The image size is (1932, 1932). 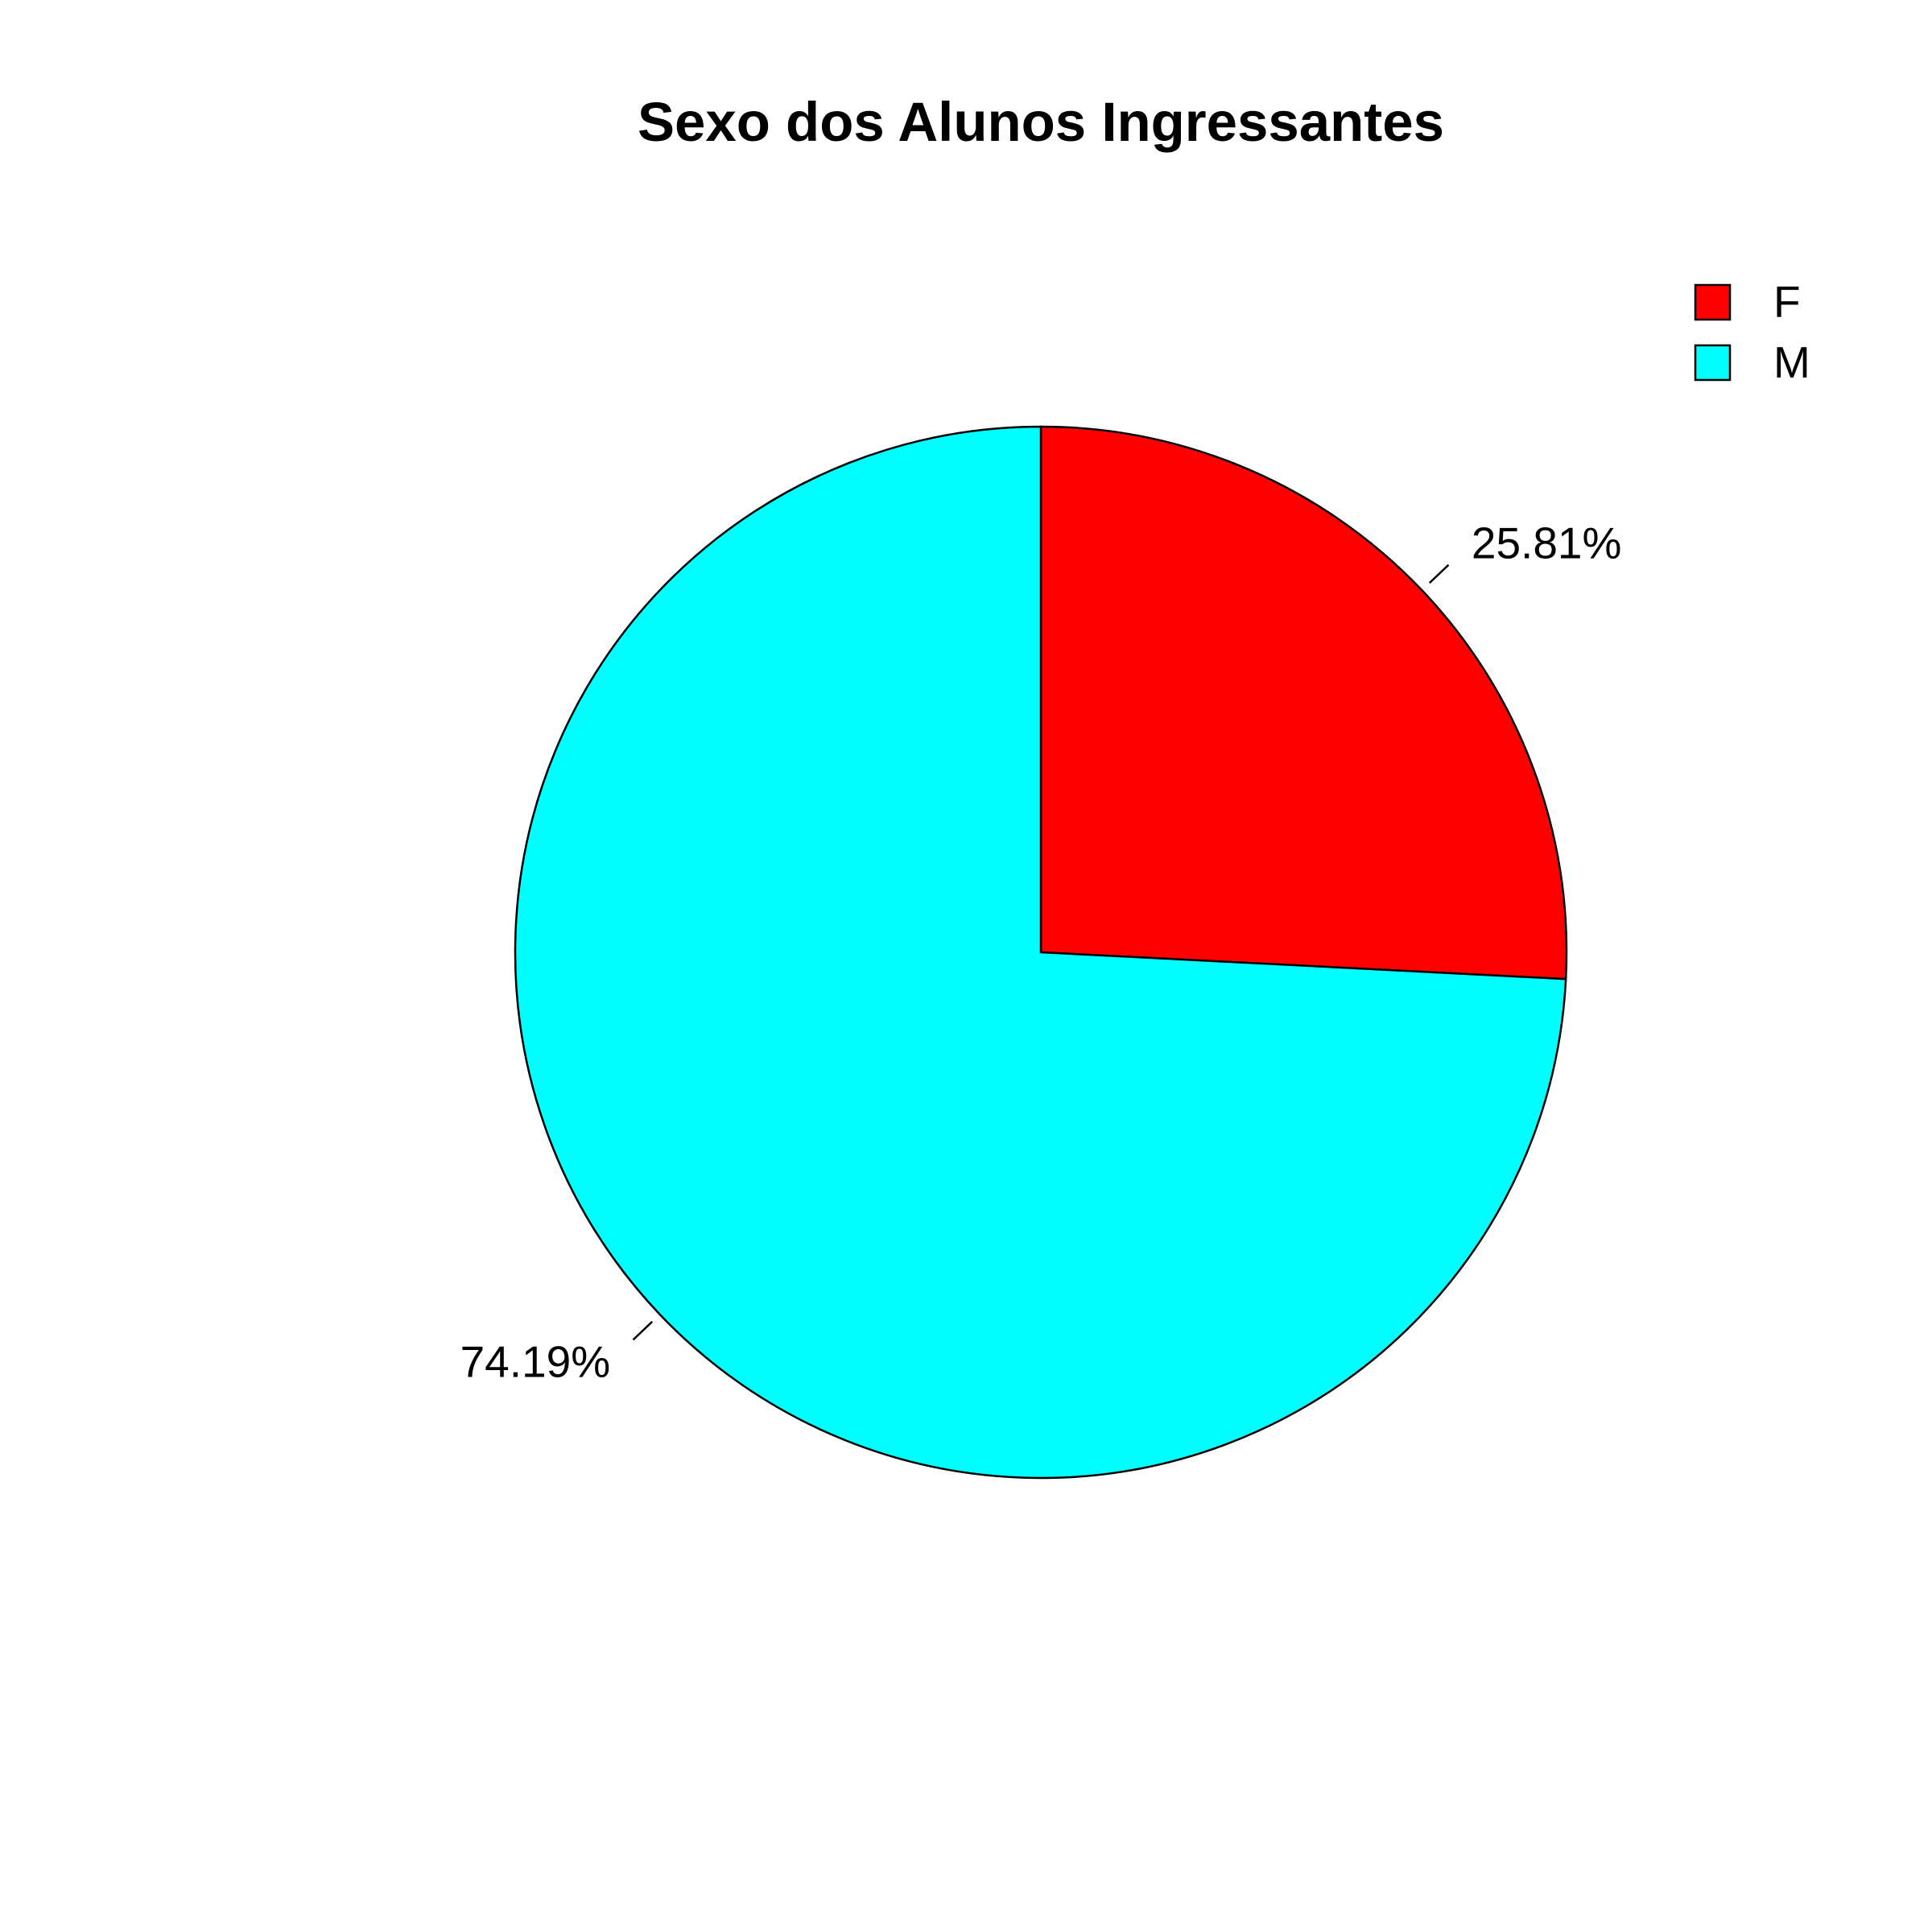 What do you see at coordinates (1713, 302) in the screenshot?
I see `legend-swatch-f` at bounding box center [1713, 302].